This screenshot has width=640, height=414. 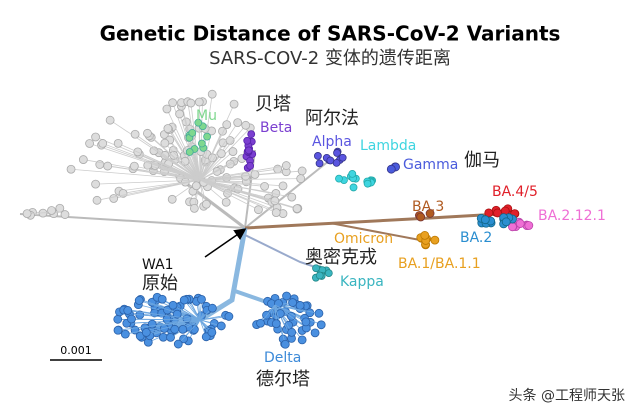 What do you see at coordinates (283, 379) in the screenshot?
I see `variant-label-zh: 德尔塔` at bounding box center [283, 379].